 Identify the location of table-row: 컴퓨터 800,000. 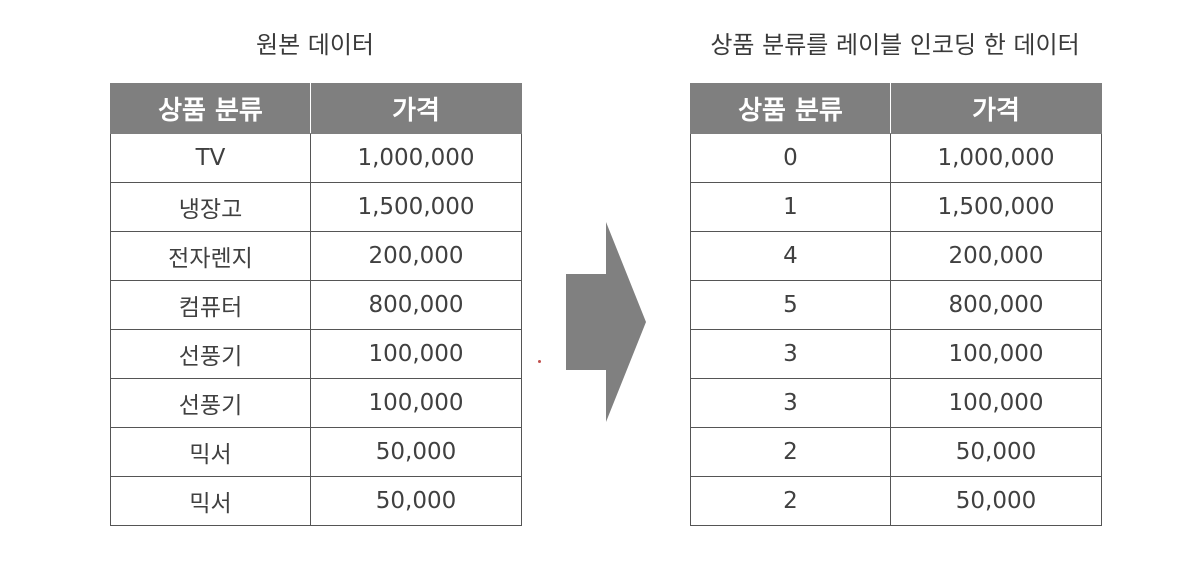
(316, 305).